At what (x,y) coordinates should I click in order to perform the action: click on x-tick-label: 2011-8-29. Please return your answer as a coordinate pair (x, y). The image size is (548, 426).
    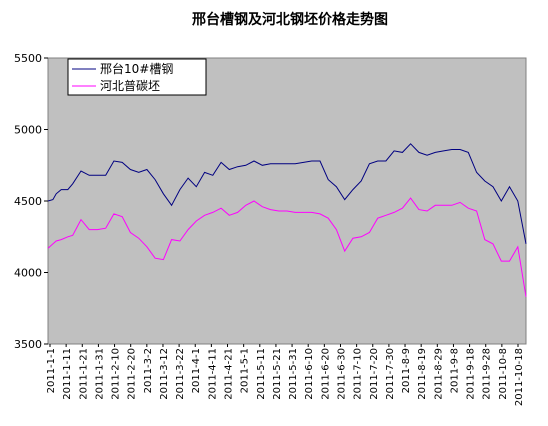
    Looking at the image, I should click on (438, 374).